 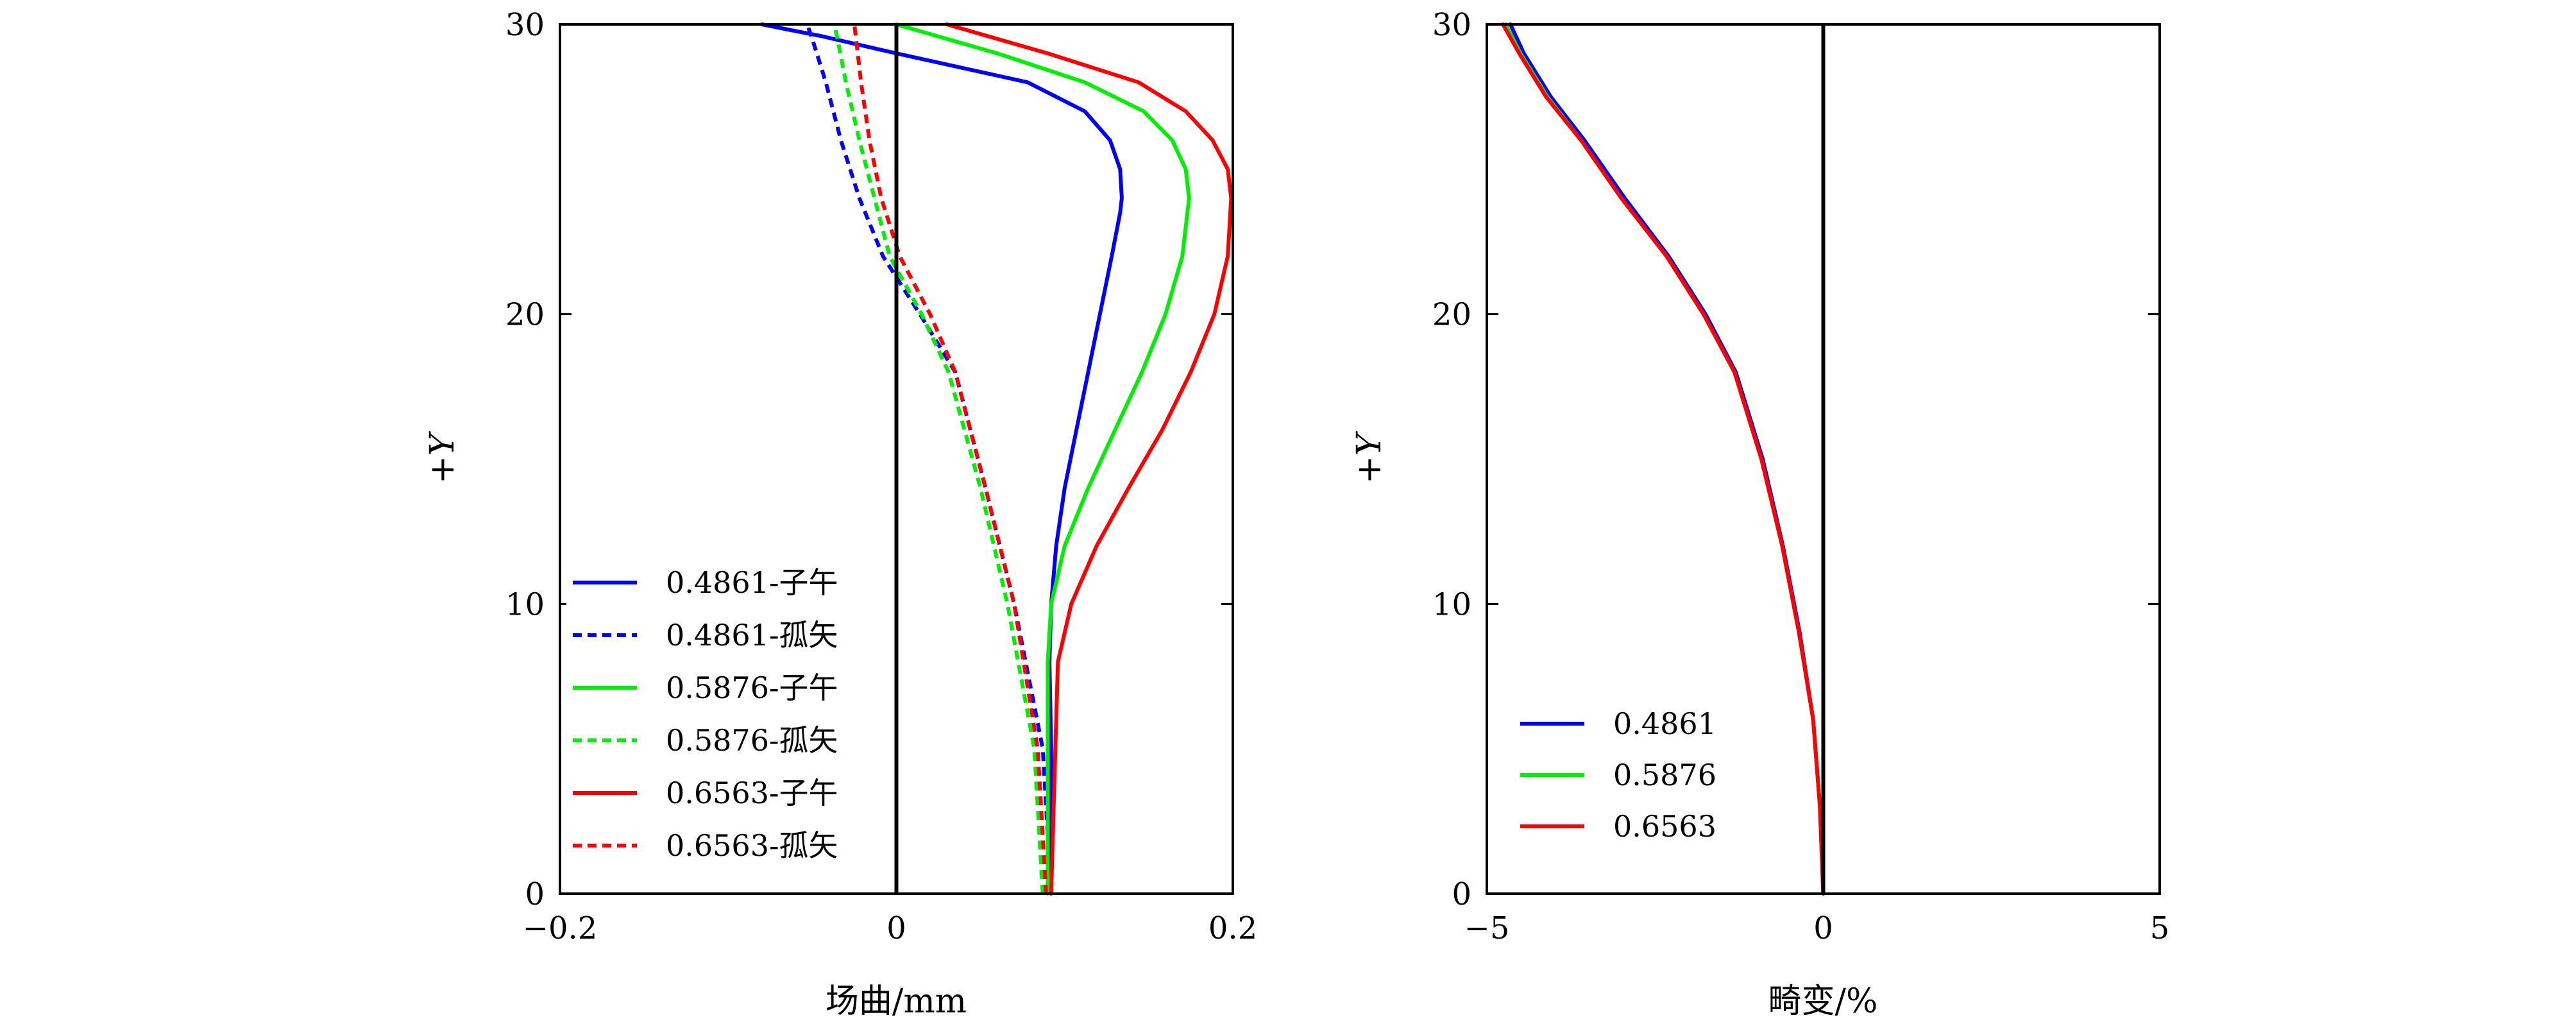 I want to click on field-curvature-legend-label: 0.6563-孤矢, so click(x=752, y=845).